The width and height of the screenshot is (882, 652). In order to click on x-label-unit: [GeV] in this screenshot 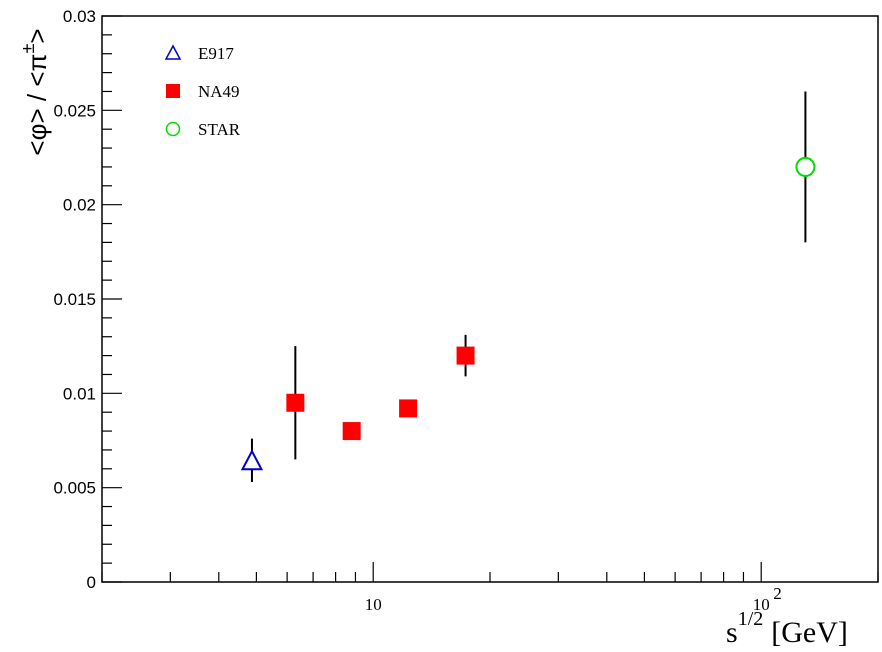, I will do `click(809, 632)`.